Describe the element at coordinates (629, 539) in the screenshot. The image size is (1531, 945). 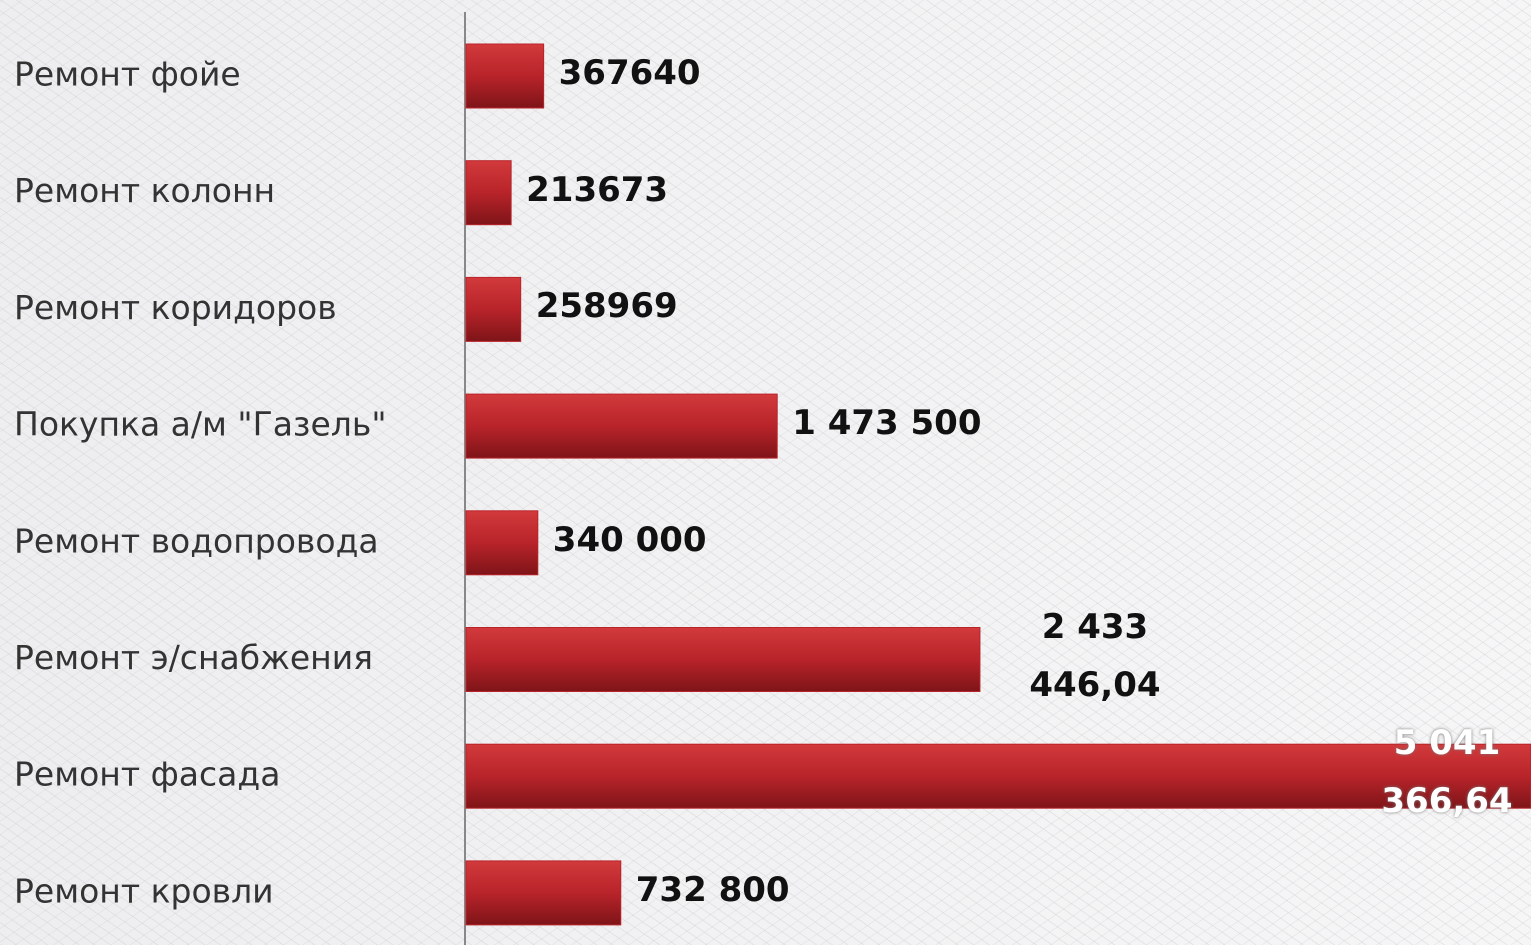
I see `value-label: 340 000` at that location.